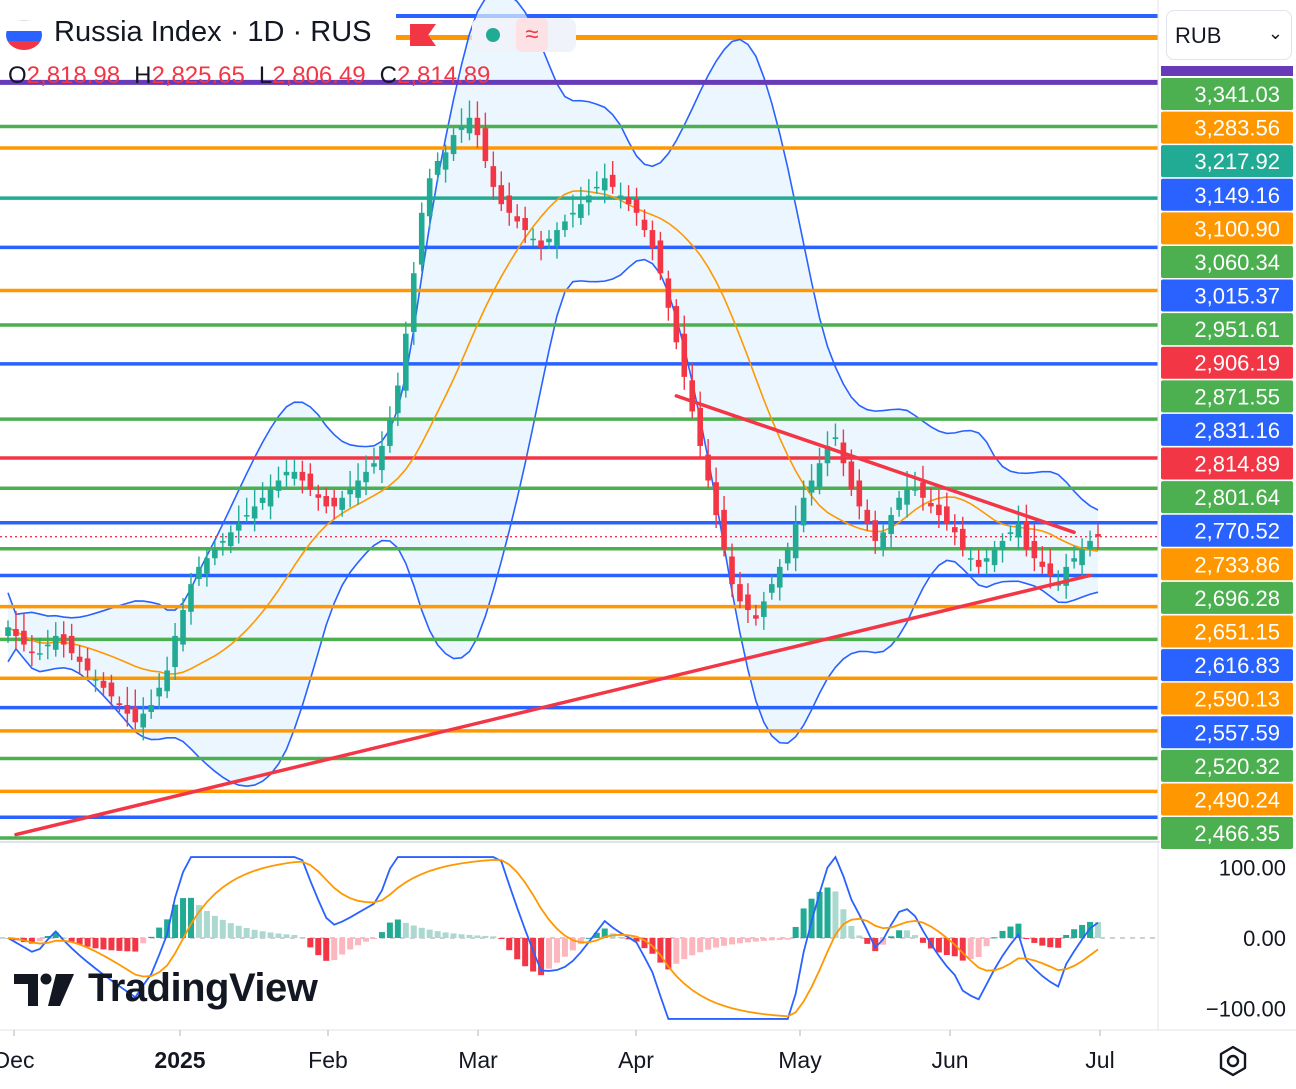 This screenshot has width=1296, height=1089. Describe the element at coordinates (388, 75) in the screenshot. I see `ohlc-key-c: C` at that location.